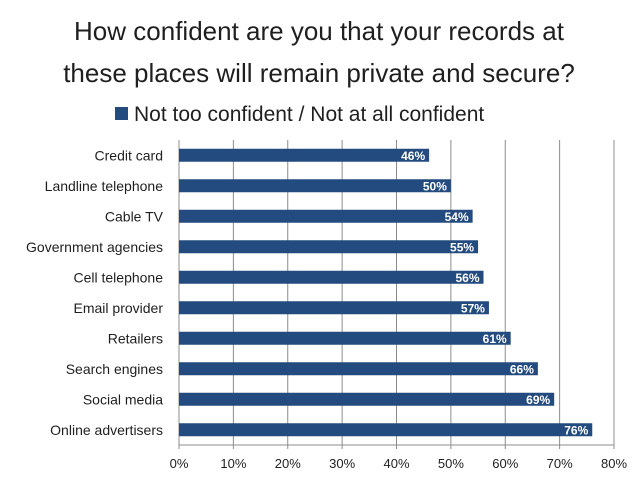 The height and width of the screenshot is (479, 638). I want to click on category-label-3: Government agencies, so click(94, 247).